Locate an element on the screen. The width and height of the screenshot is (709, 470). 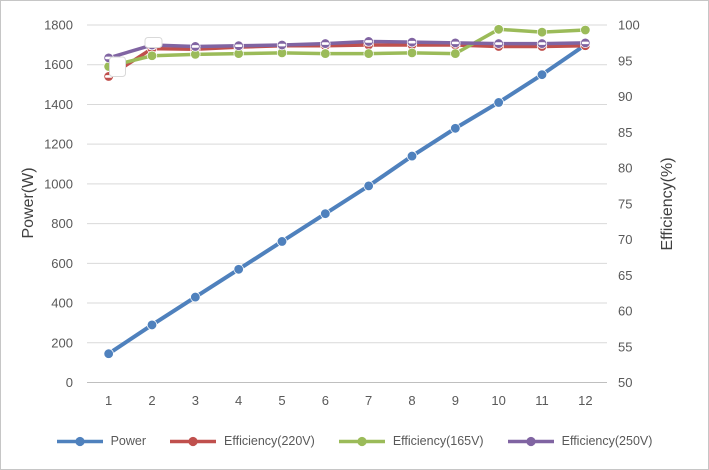
right-axis-tick-label: 50 is located at coordinates (625, 382).